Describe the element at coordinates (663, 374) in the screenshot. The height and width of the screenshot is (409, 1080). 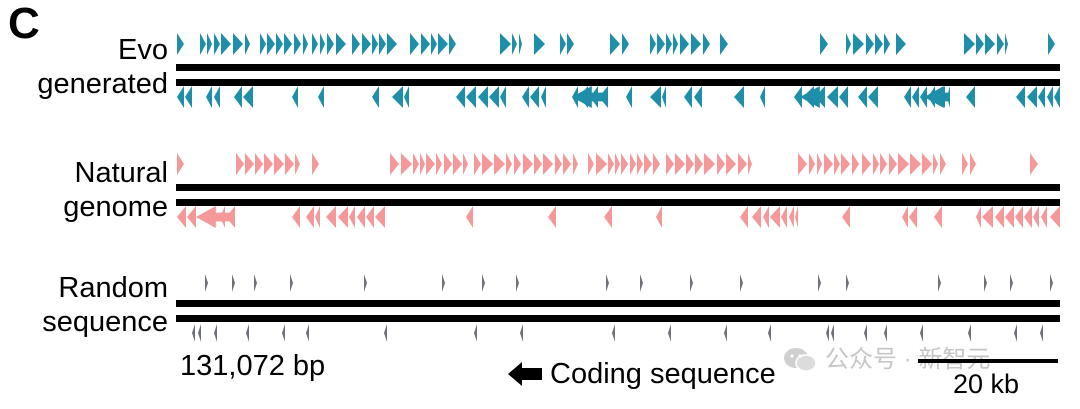
I see `legend-label: Coding sequence` at that location.